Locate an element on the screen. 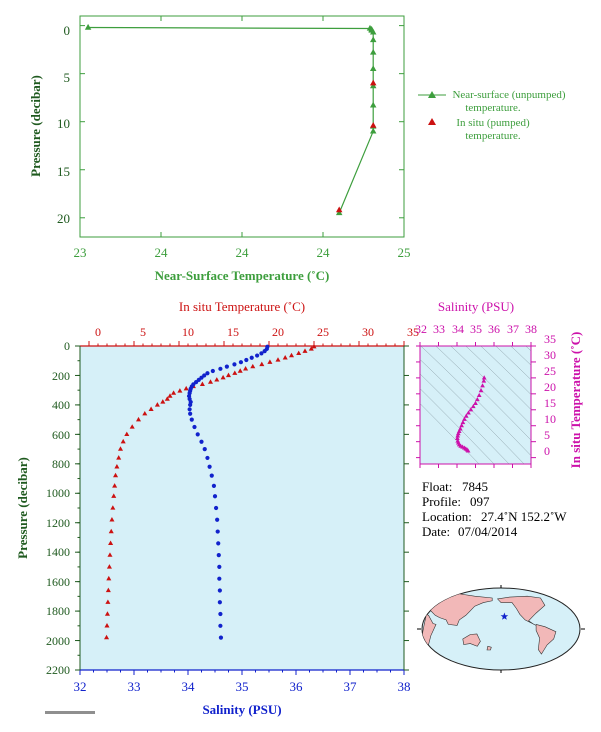 The image size is (601, 732). ts-sal-tick-label: 35 is located at coordinates (476, 329).